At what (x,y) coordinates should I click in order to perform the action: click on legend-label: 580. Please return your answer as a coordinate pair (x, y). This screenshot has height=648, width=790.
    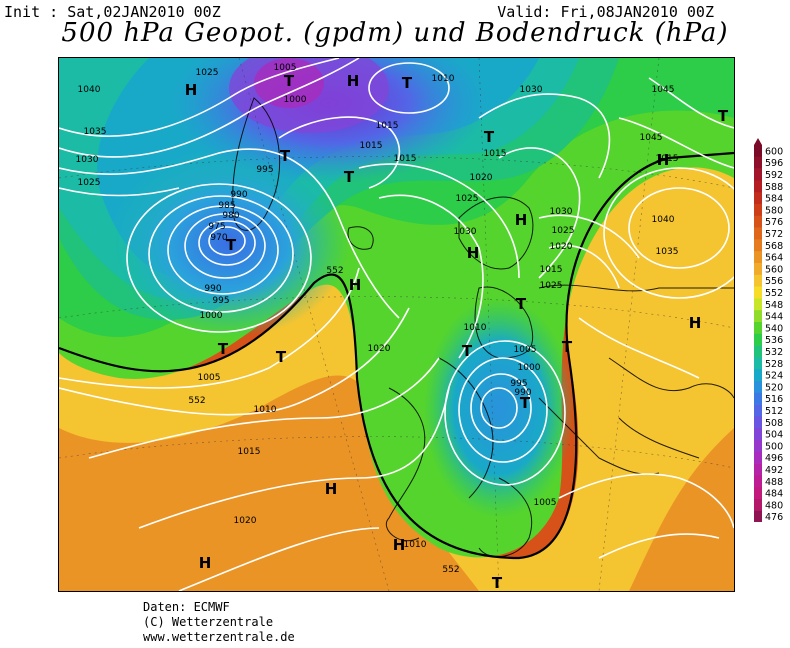
    Looking at the image, I should click on (774, 210).